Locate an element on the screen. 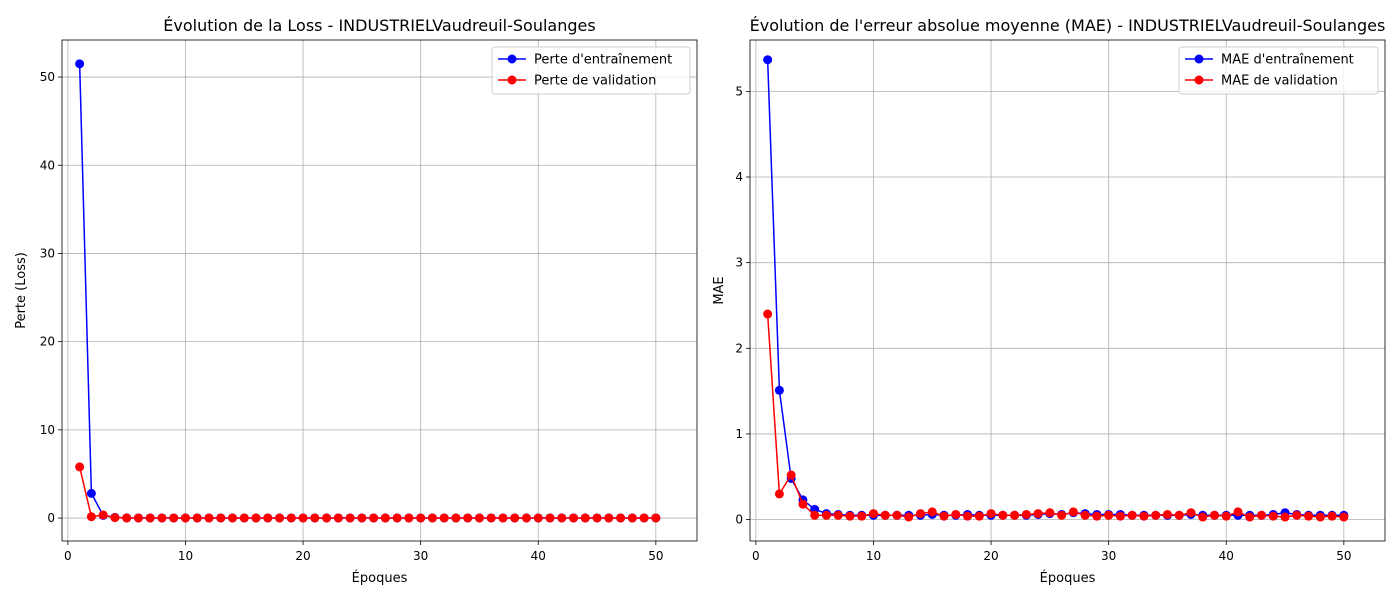  y-tick-label: 40 is located at coordinates (47, 165).